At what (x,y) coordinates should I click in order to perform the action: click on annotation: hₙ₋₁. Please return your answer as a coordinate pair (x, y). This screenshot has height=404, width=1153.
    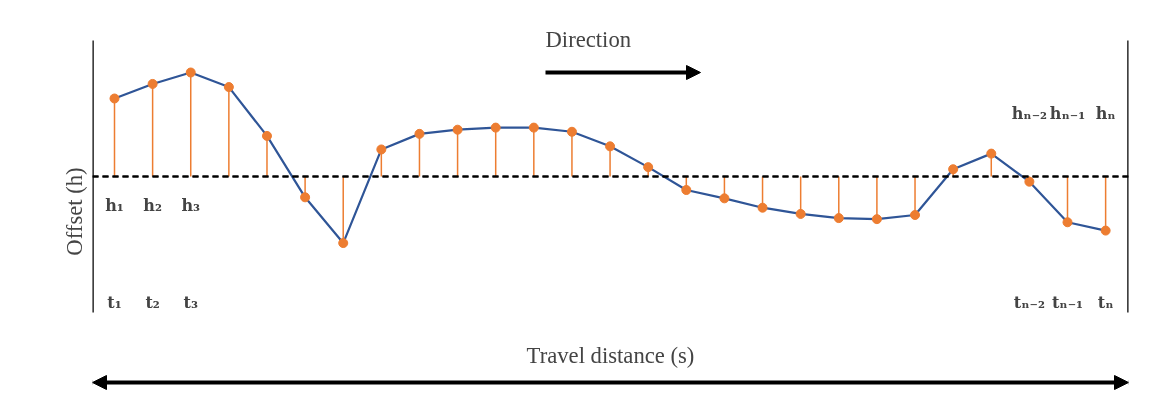
    Looking at the image, I should click on (1067, 113).